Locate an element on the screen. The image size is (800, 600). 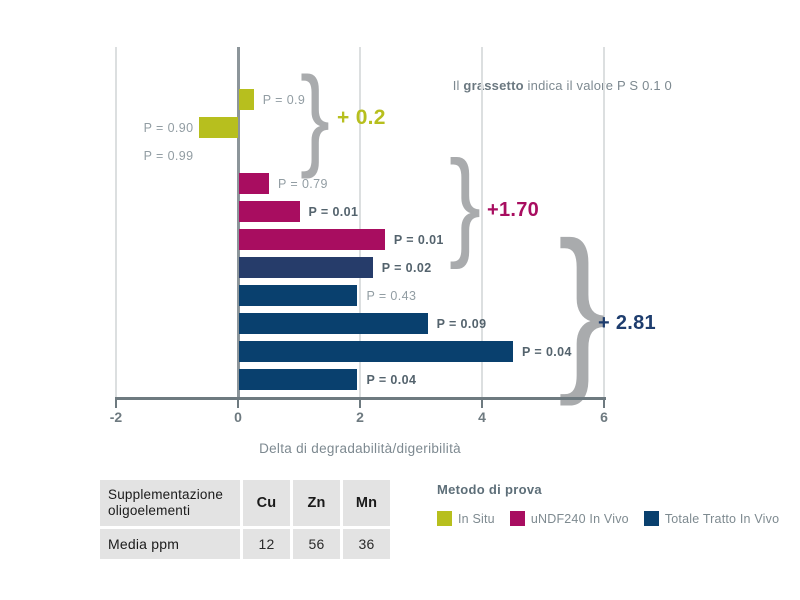
x-axis-line is located at coordinates (360, 398).